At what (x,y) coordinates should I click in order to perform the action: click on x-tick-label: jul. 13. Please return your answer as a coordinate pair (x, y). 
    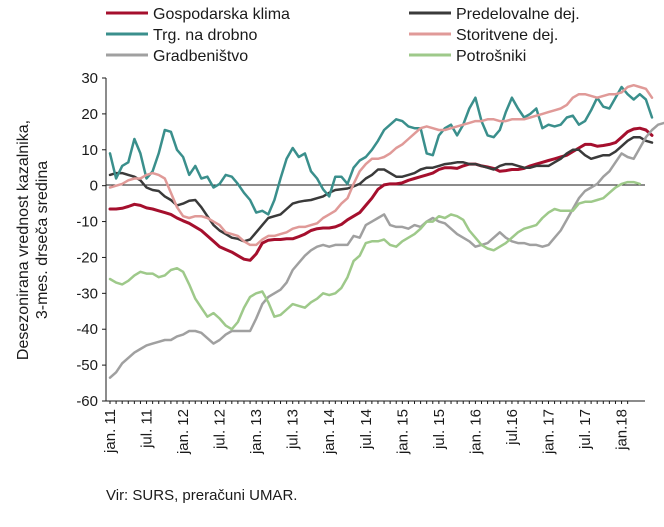
    Looking at the image, I should click on (293, 429).